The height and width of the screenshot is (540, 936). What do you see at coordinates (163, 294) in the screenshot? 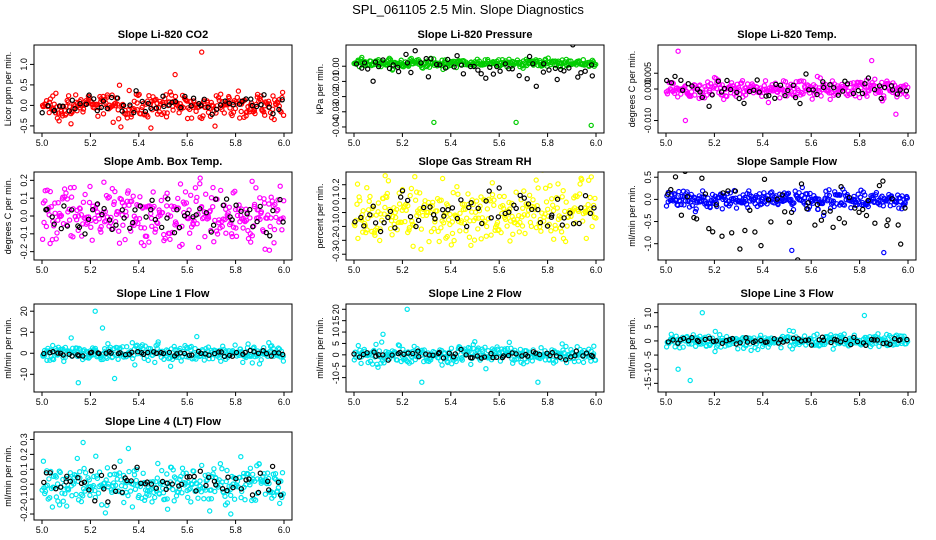
I see `chart-title: Slope Line 1 Flow` at bounding box center [163, 294].